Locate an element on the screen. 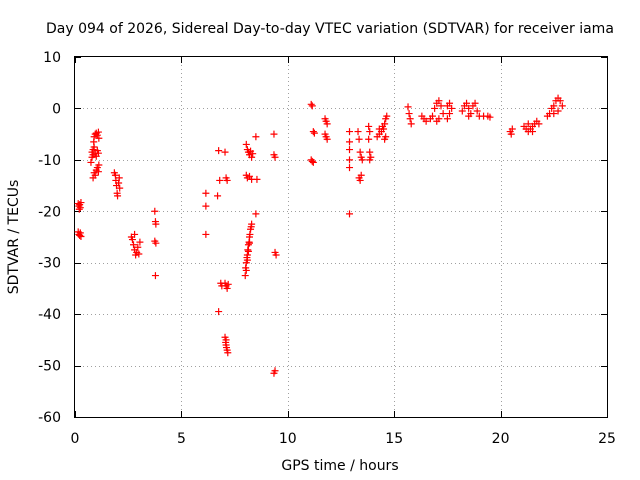 The width and height of the screenshot is (640, 480). x-tick-label: 5 is located at coordinates (181, 439).